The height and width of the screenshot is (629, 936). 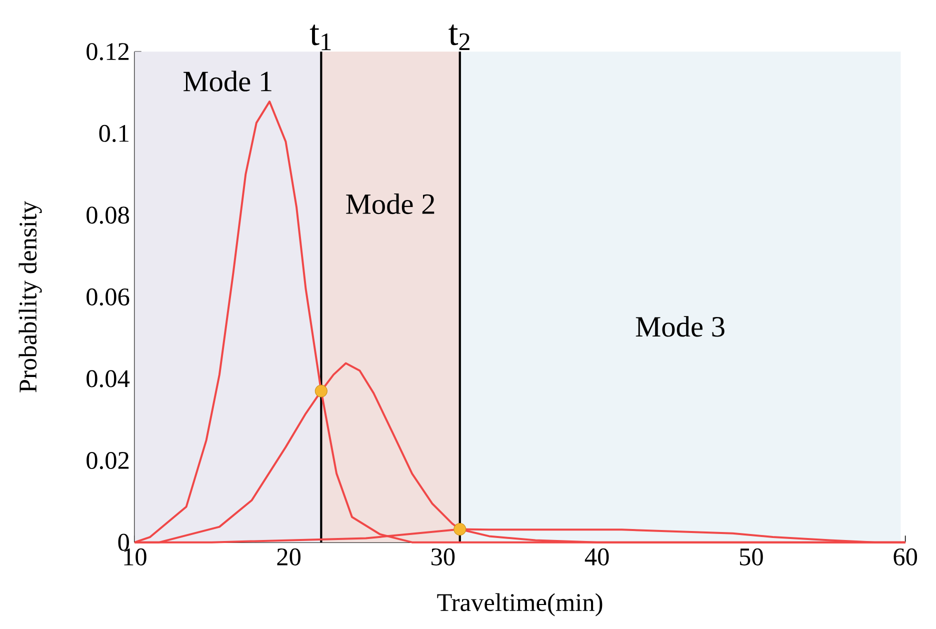 I want to click on band-label: Mode 2, so click(x=390, y=203).